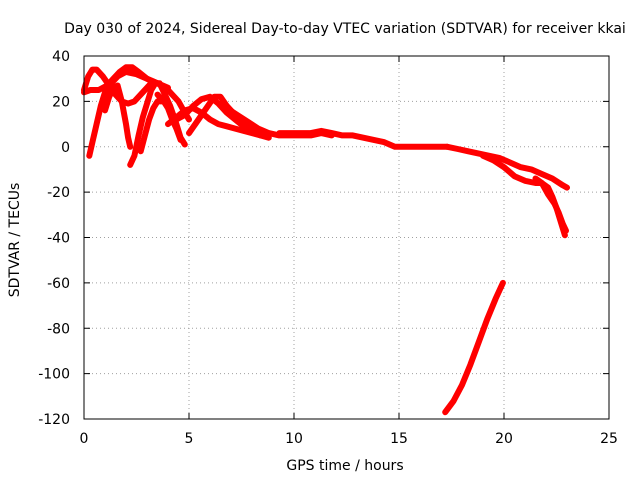 Image resolution: width=640 pixels, height=480 pixels. Describe the element at coordinates (61, 57) in the screenshot. I see `y-tick-label: 40` at that location.